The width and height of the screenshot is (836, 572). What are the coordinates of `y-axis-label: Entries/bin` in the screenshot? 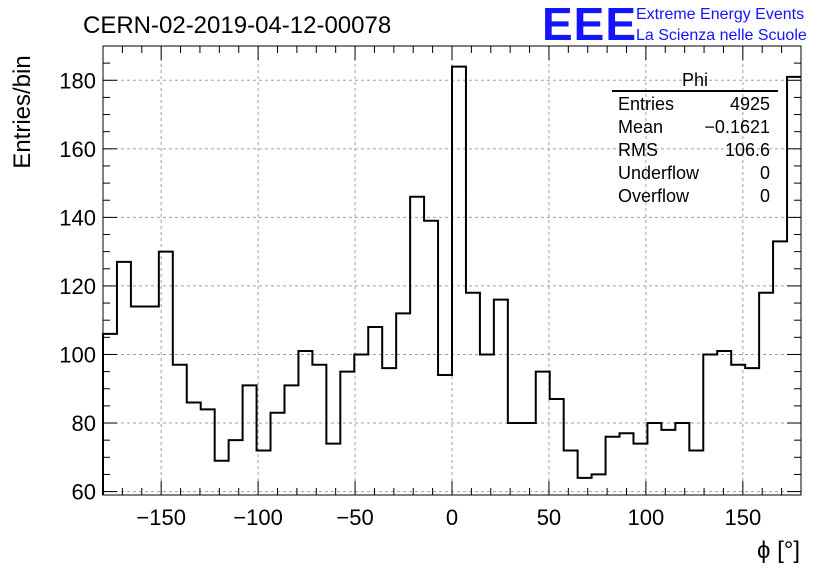 It's located at (22, 111).